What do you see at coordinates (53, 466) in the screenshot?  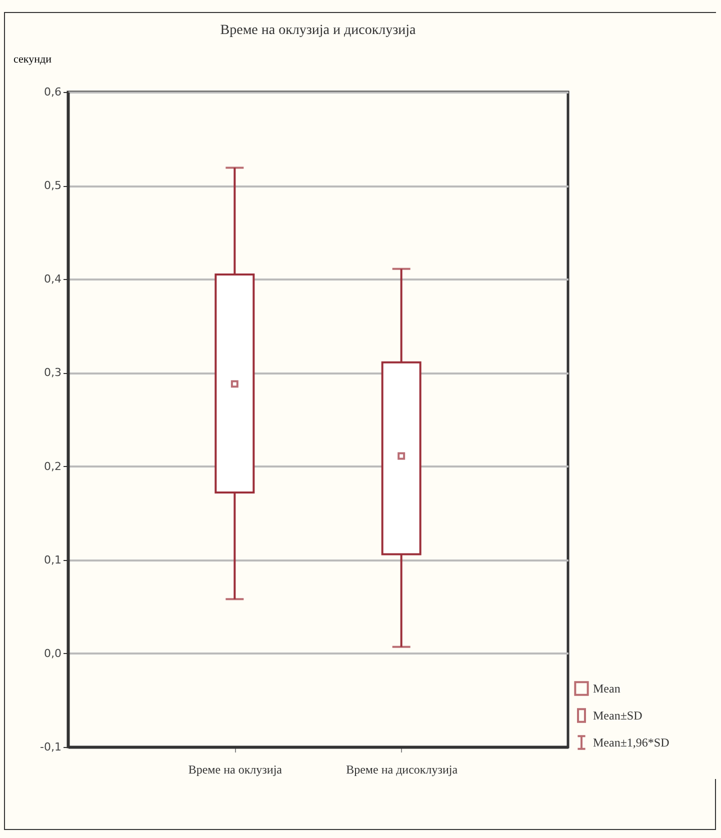 I see `y-tick-label: 0,2` at bounding box center [53, 466].